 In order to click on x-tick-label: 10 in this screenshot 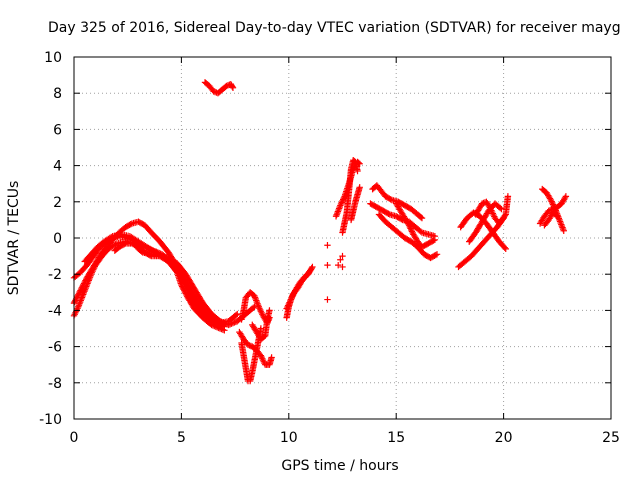, I will do `click(289, 438)`.